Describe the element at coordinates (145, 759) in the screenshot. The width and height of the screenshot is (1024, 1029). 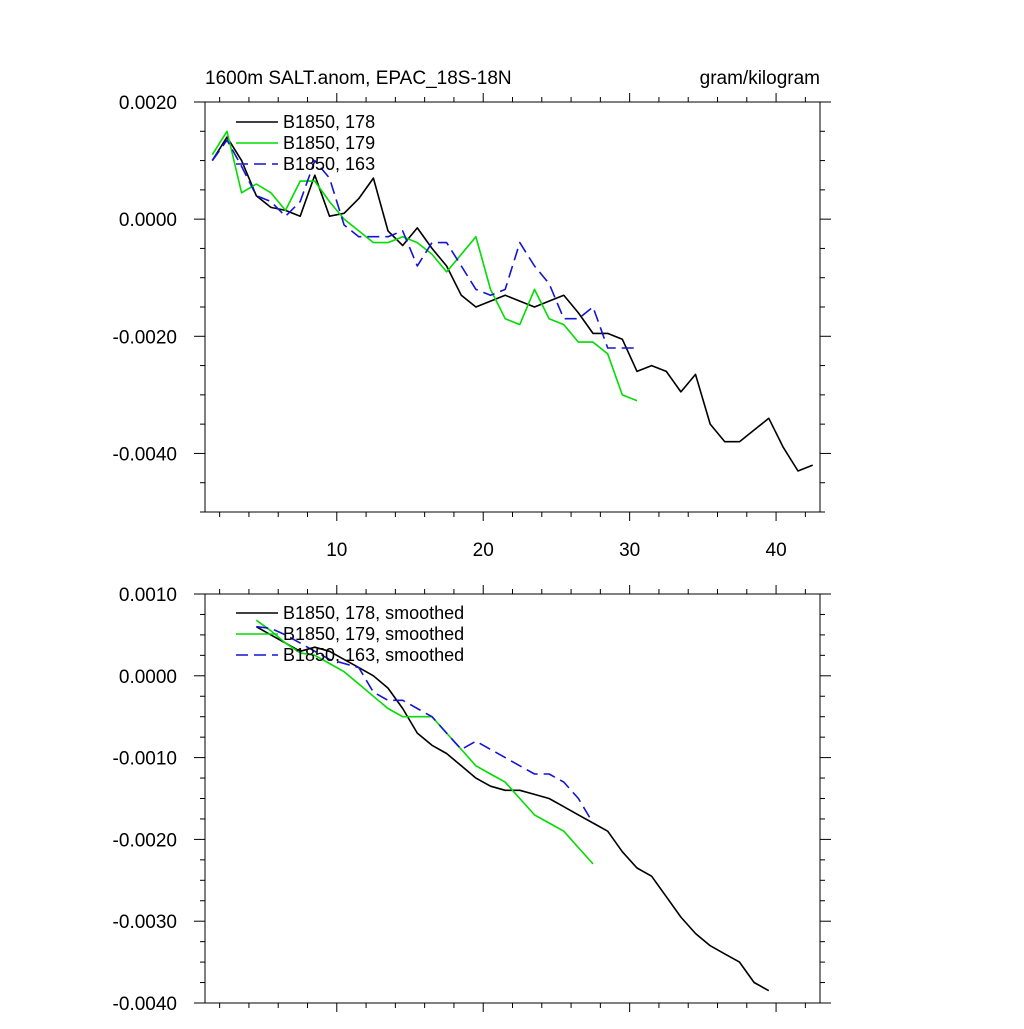
I see `y-tick-label: -0.0010` at that location.